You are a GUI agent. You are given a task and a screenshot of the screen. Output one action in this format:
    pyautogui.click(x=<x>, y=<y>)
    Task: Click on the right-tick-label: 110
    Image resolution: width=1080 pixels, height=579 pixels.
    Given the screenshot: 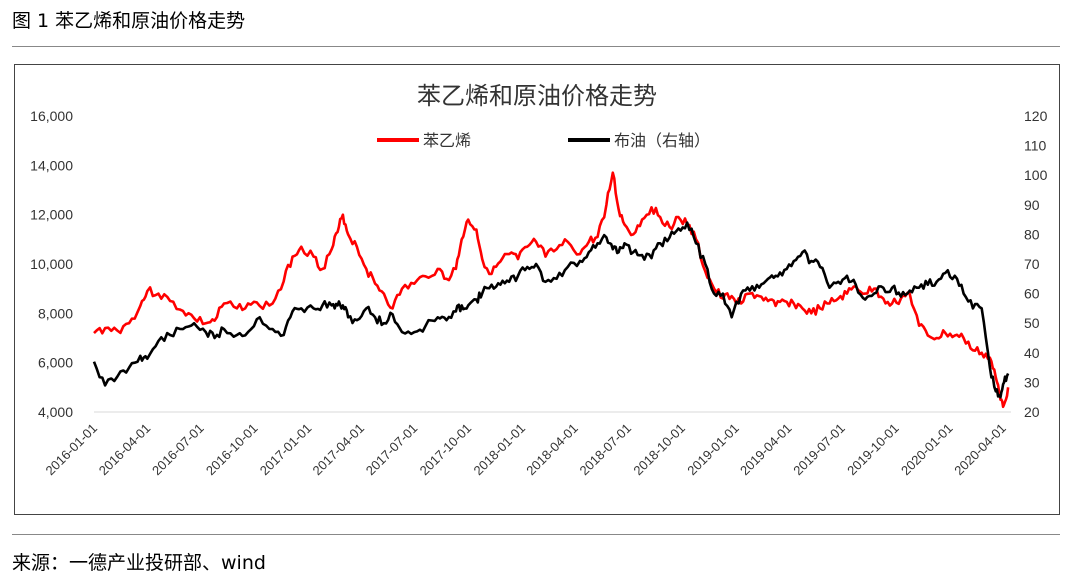 What is the action you would take?
    pyautogui.click(x=1035, y=146)
    